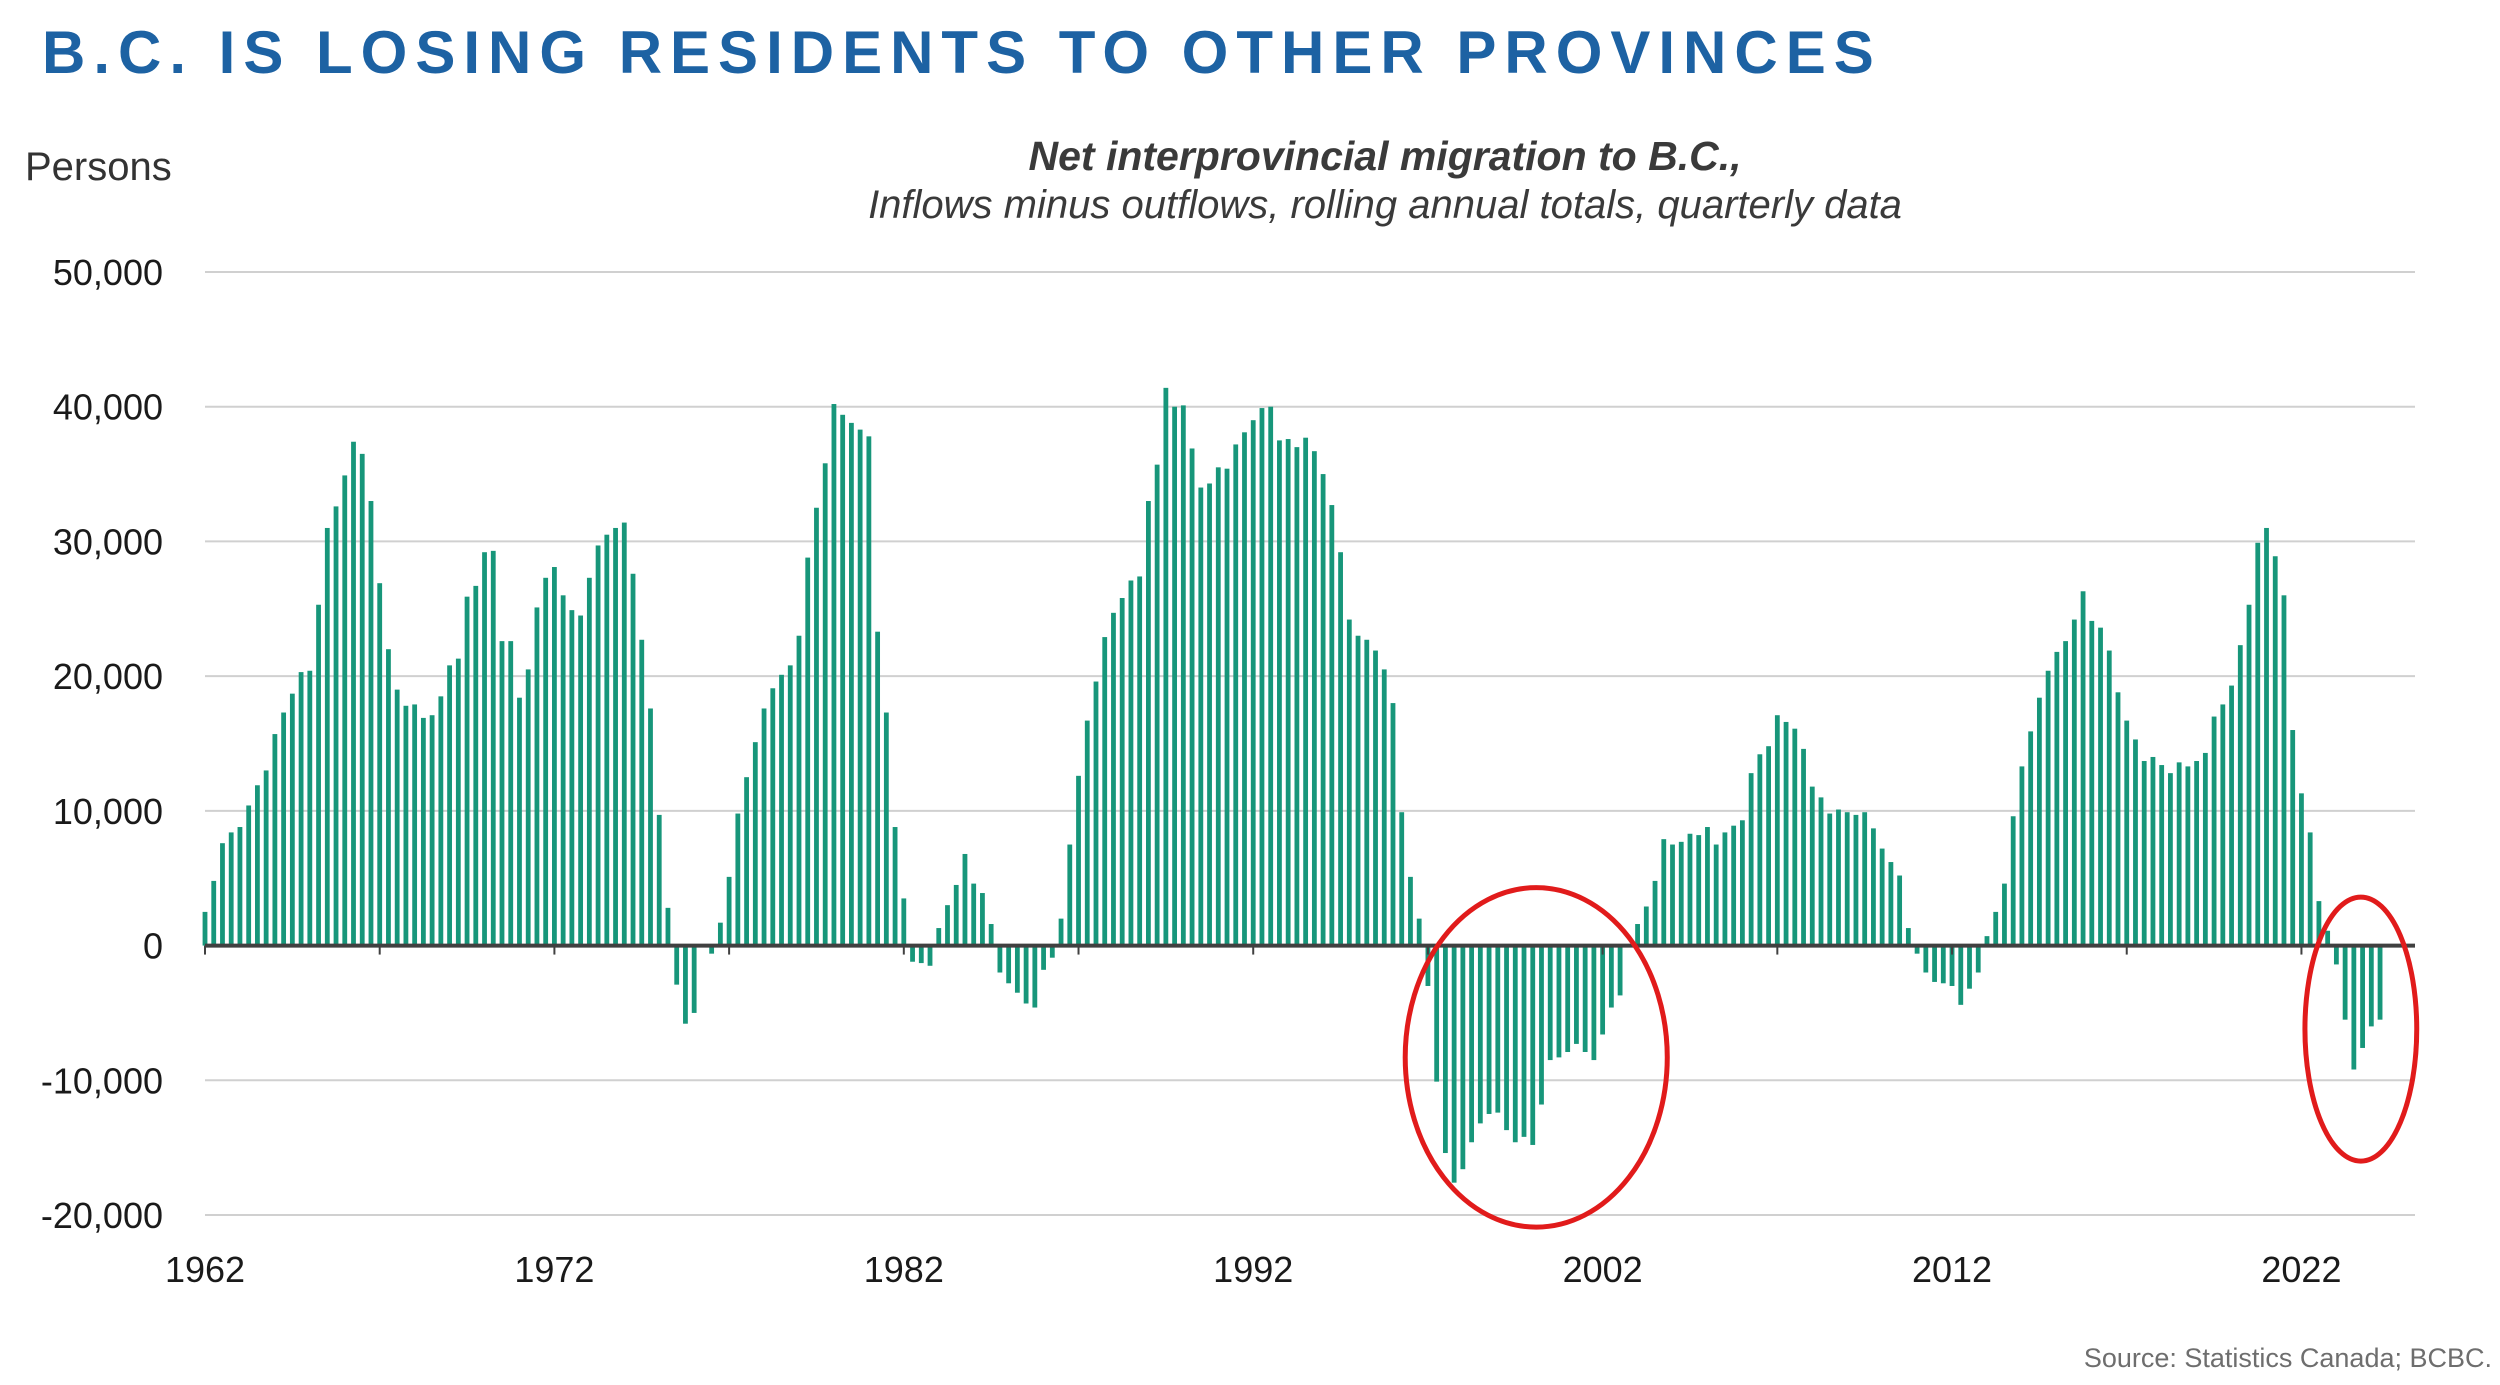  I want to click on source-note: Source: Statistics Canada; BCBC., so click(2287, 1358).